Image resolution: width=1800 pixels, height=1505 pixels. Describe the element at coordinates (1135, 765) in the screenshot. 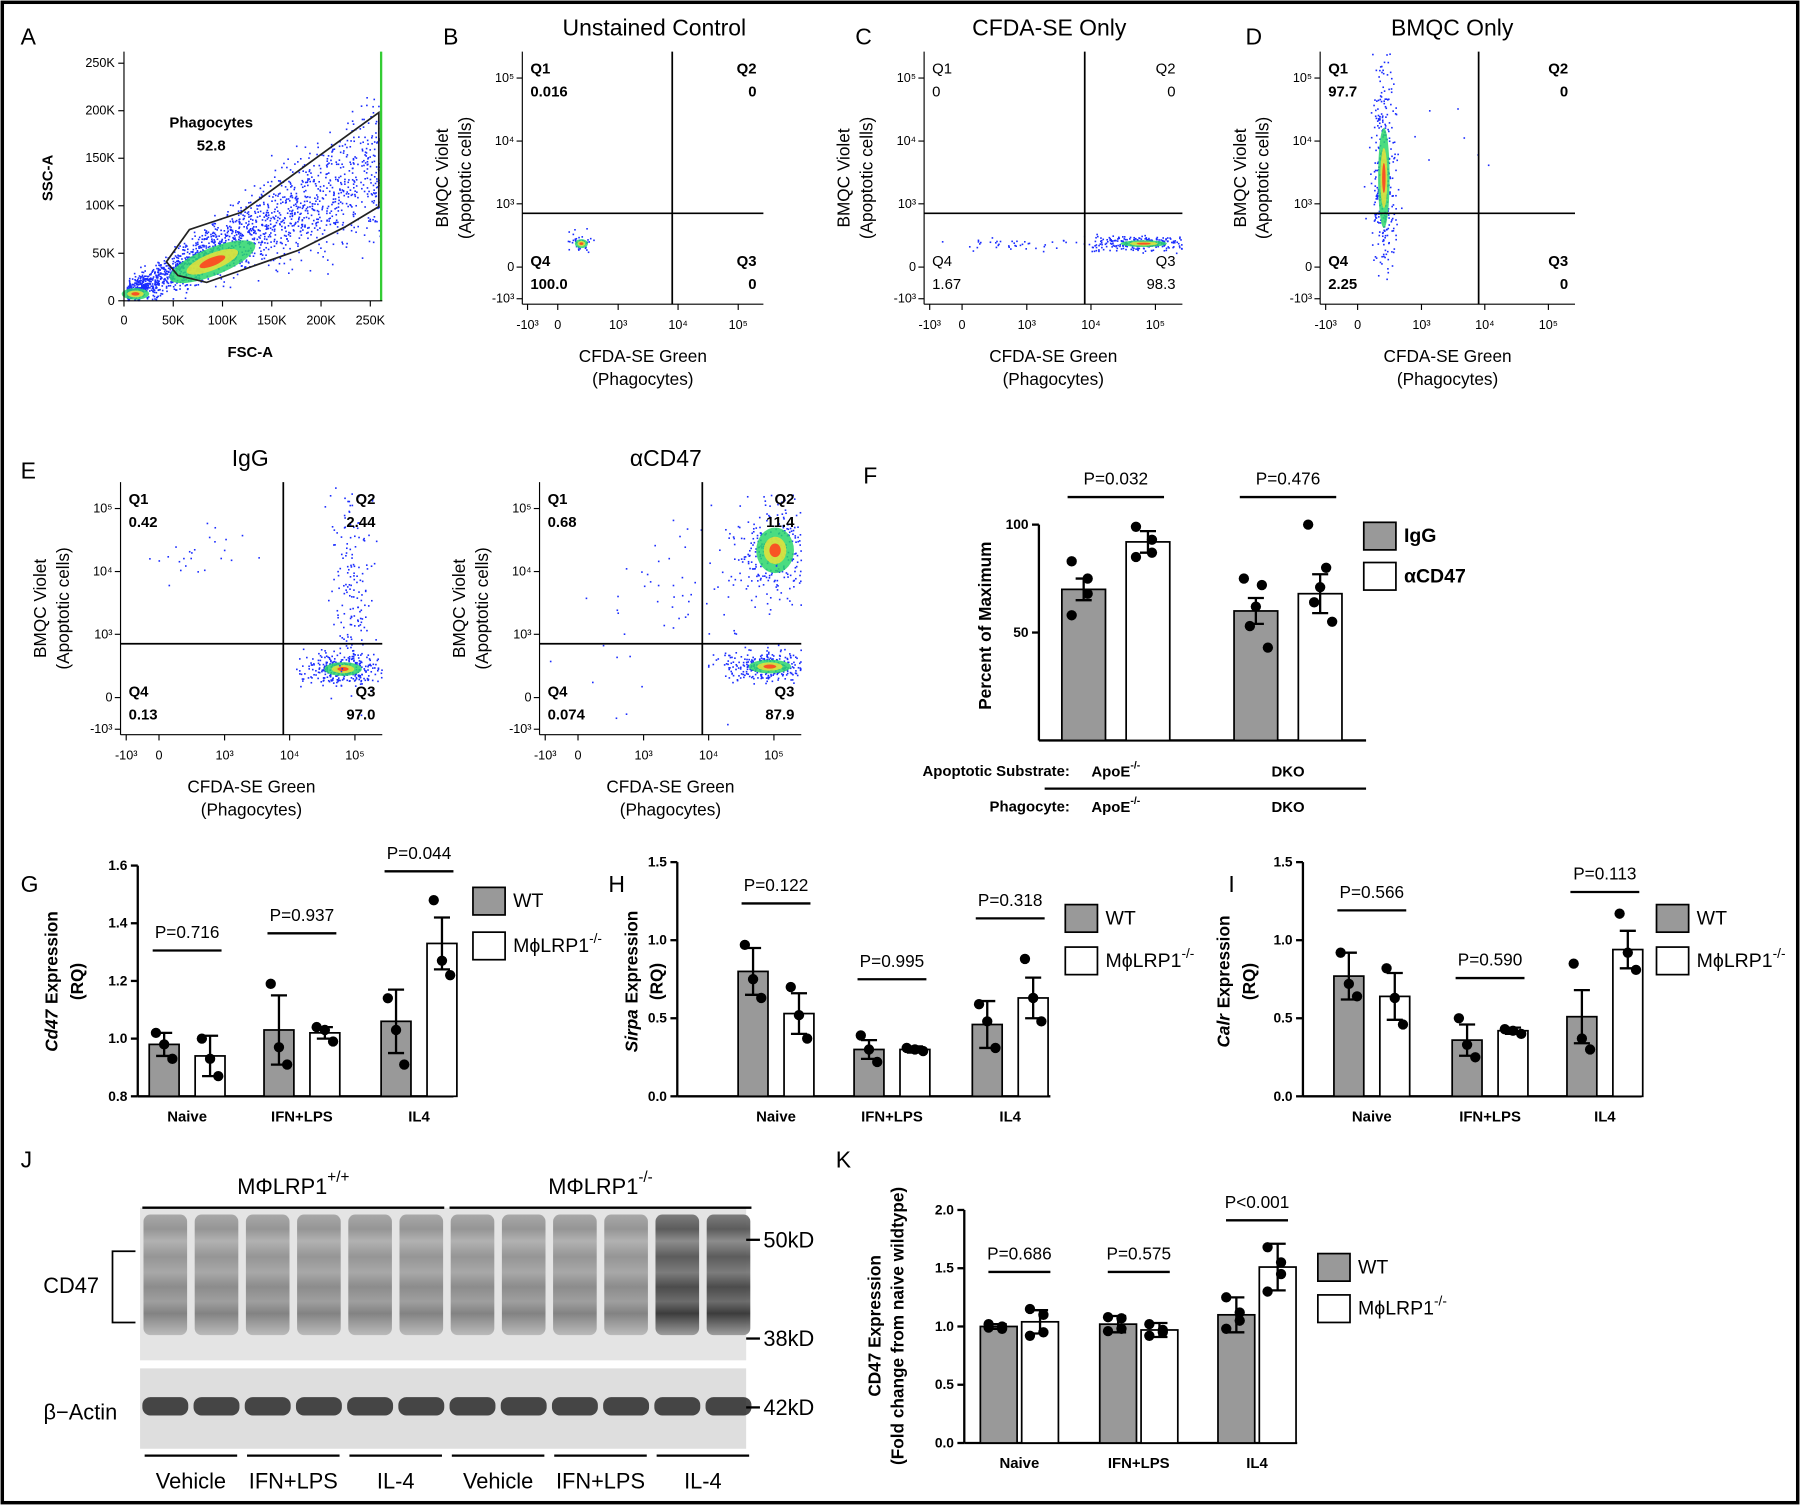

I see `x-tick-label-sup: -/-` at that location.